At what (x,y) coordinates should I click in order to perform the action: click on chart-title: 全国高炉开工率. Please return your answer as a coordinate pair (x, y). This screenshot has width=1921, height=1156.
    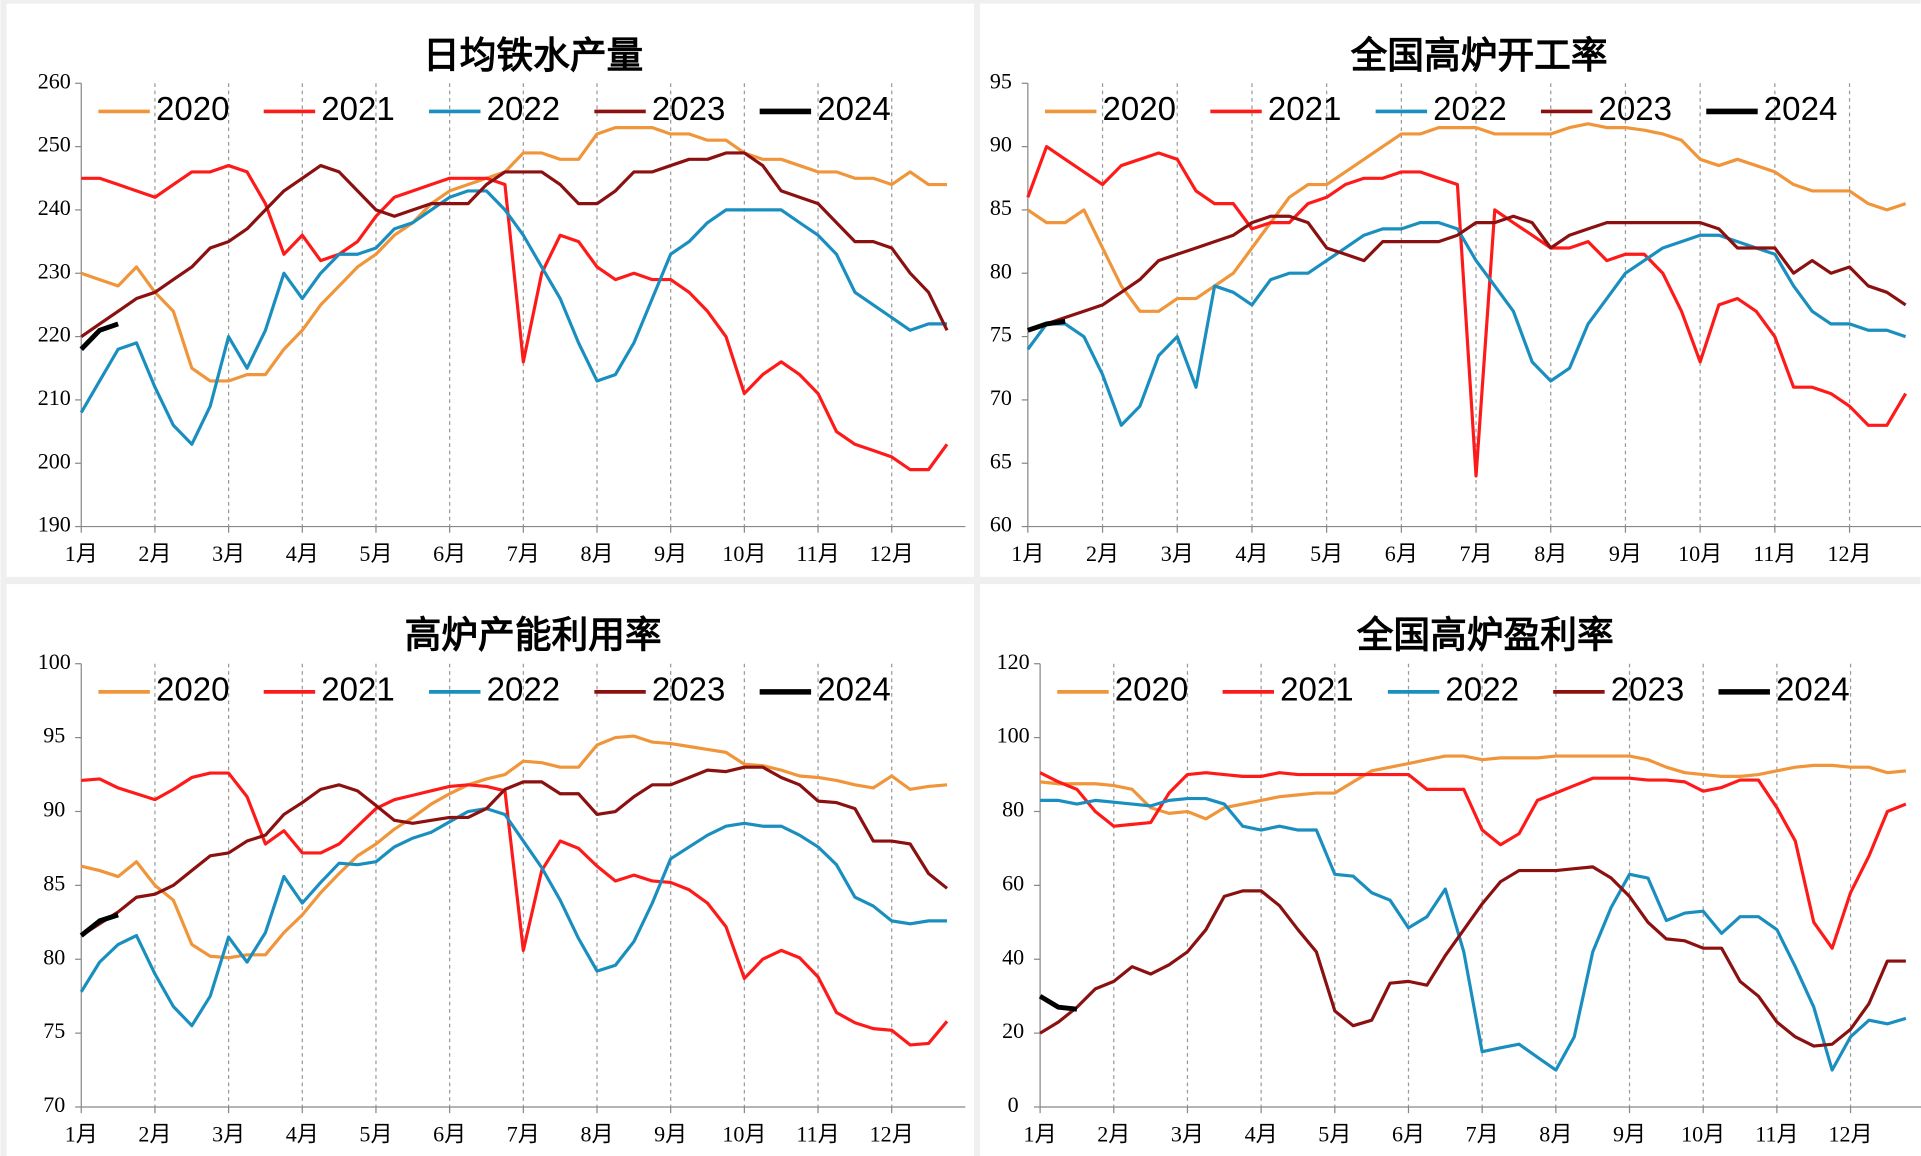
    Looking at the image, I should click on (1479, 55).